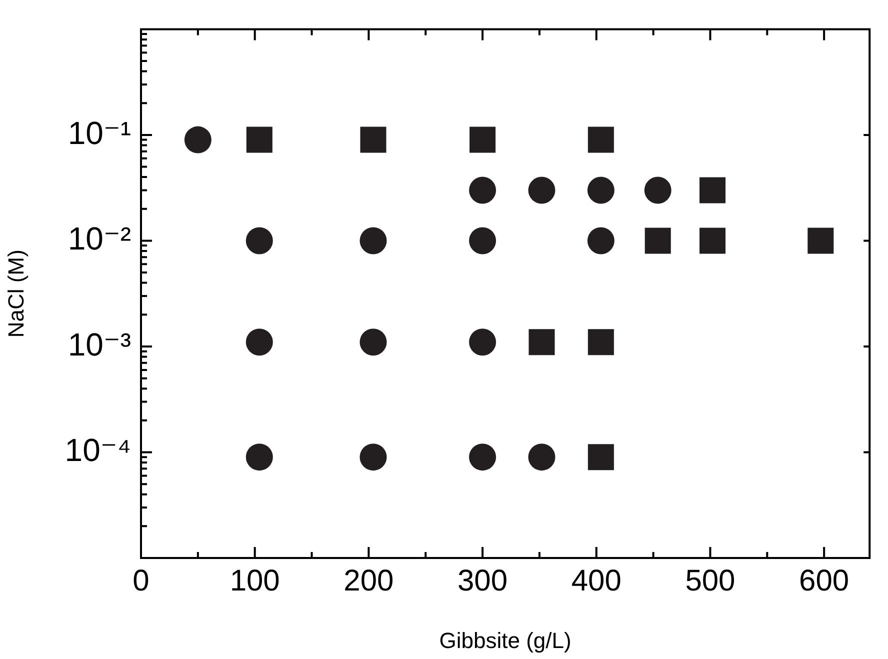 Image resolution: width=888 pixels, height=659 pixels. Describe the element at coordinates (369, 581) in the screenshot. I see `x-tick-label: 200` at that location.